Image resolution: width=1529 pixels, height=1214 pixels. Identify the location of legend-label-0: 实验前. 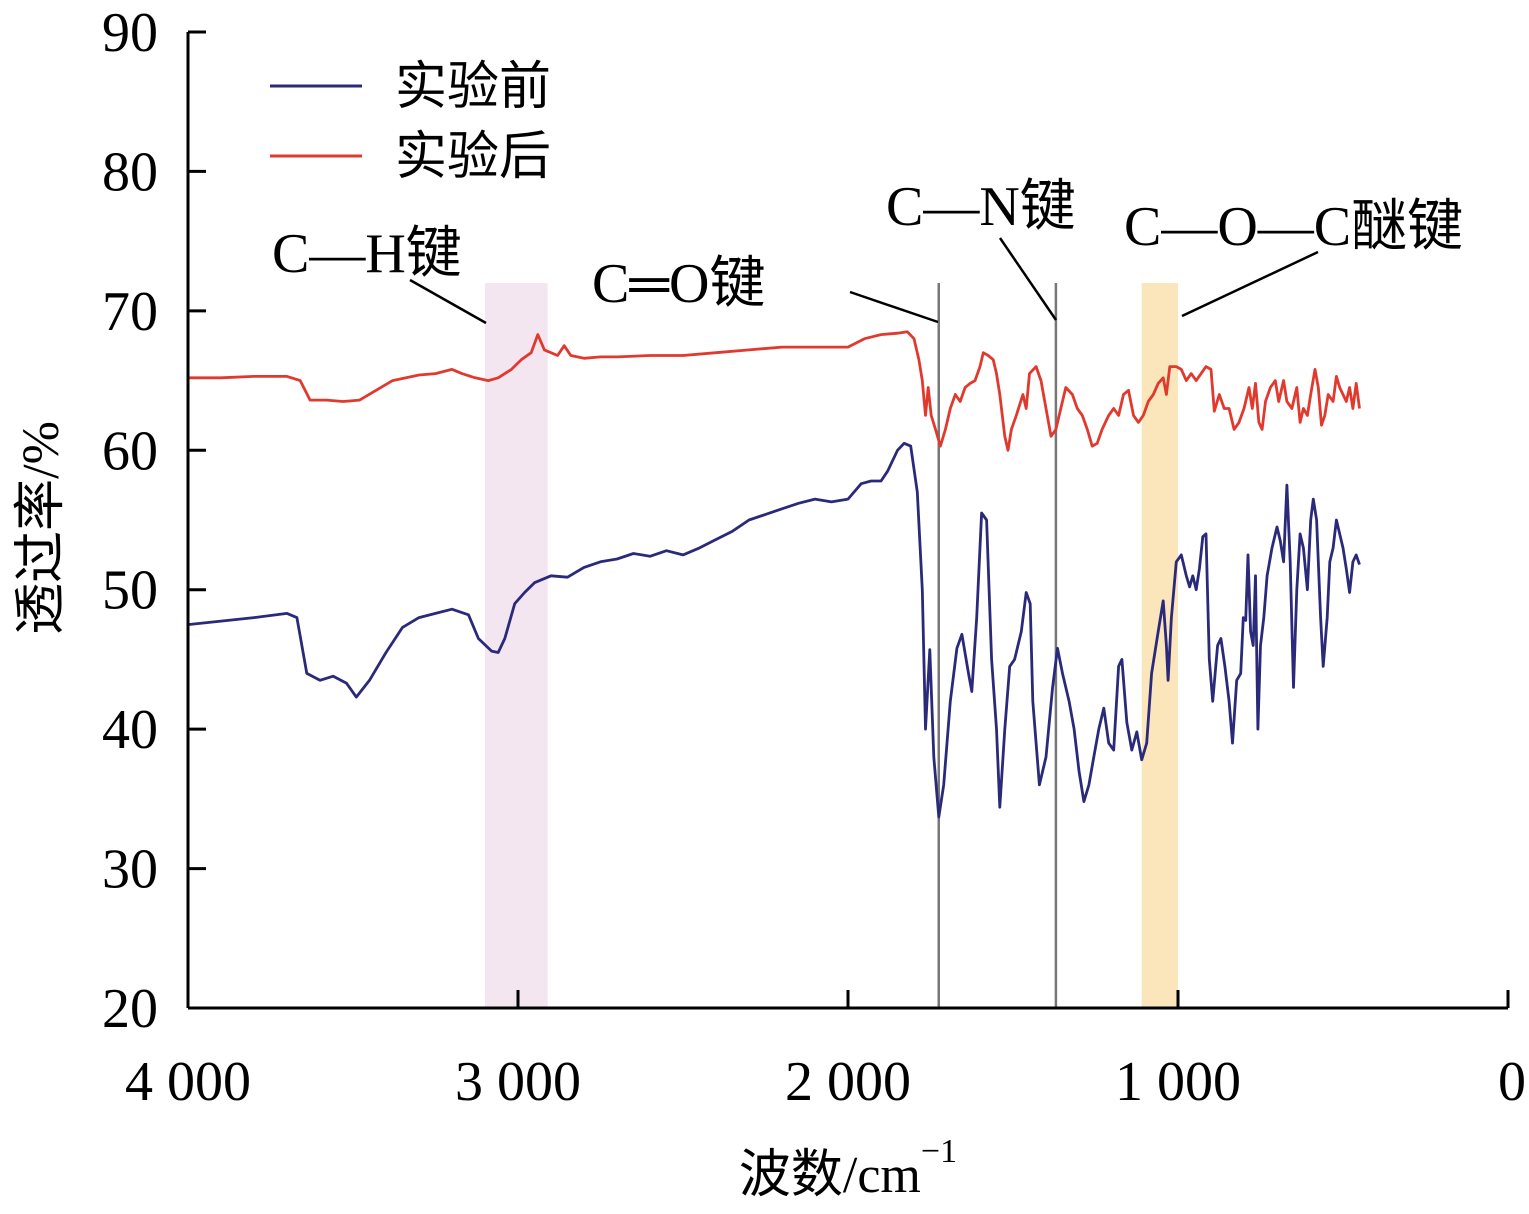
(473, 87).